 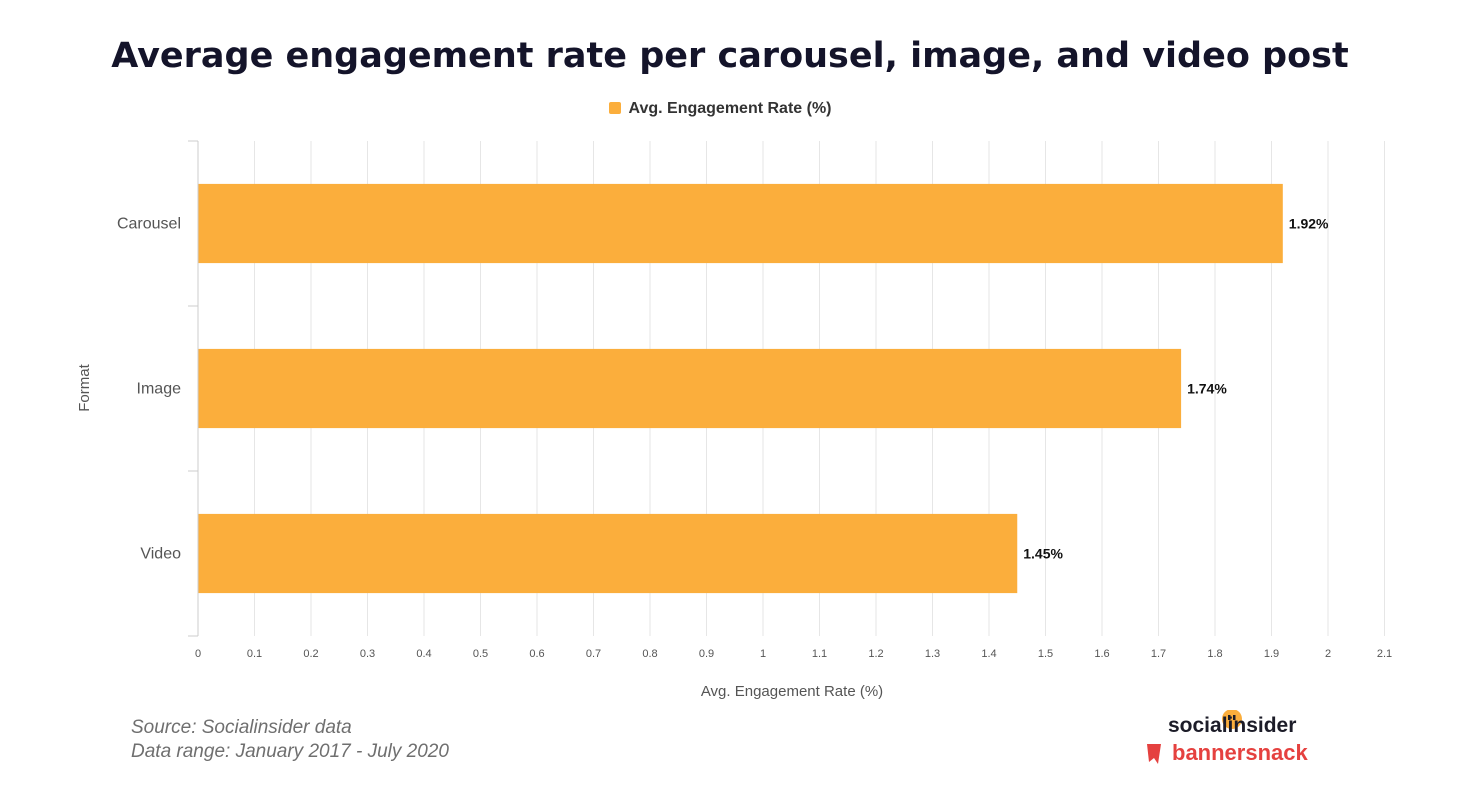 I want to click on x-tick-label: 0.8, so click(x=649, y=654).